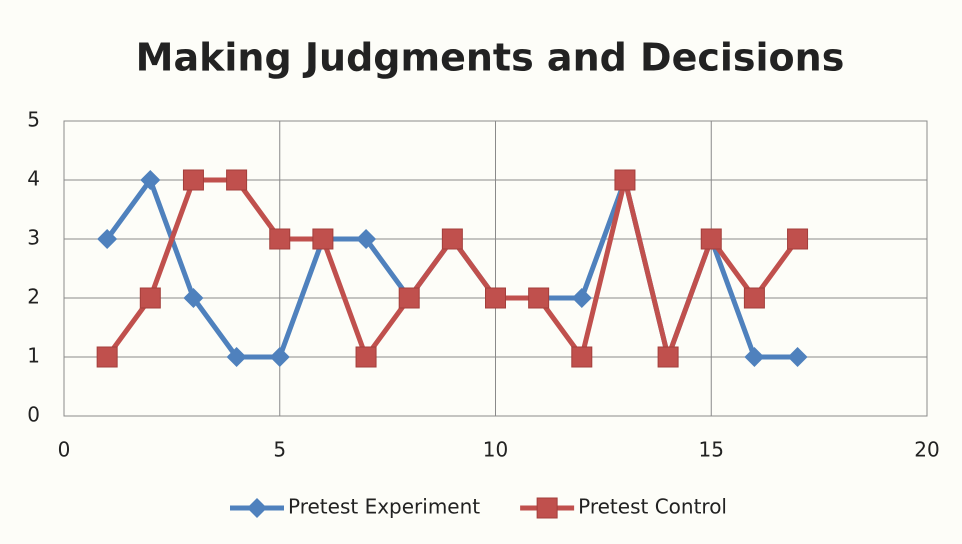 The height and width of the screenshot is (544, 962). What do you see at coordinates (490, 58) in the screenshot?
I see `chart-title: Making Judgments and Decisions` at bounding box center [490, 58].